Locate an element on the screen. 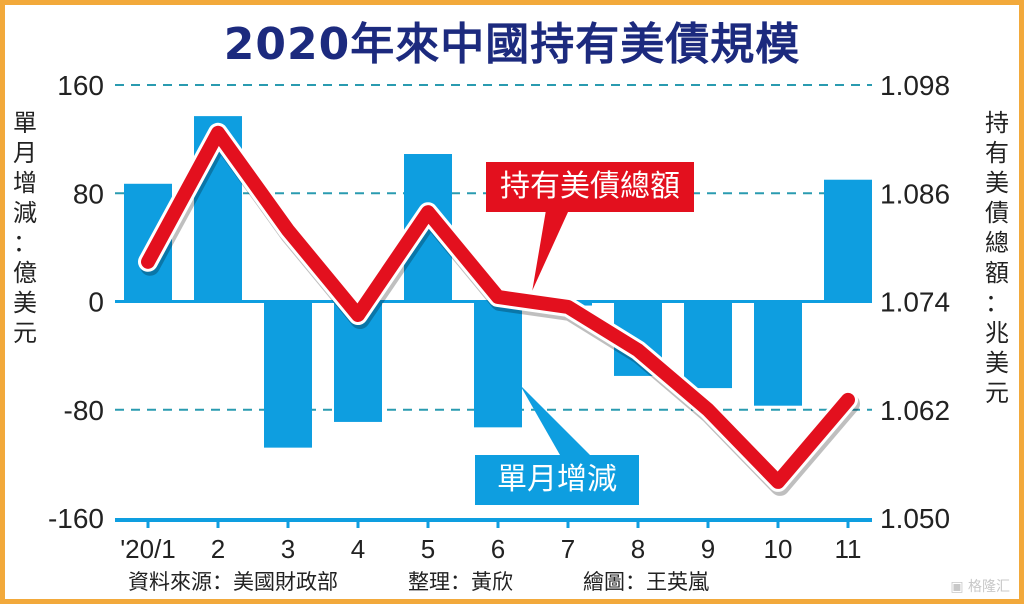  x-tick-label: 6 is located at coordinates (498, 549).